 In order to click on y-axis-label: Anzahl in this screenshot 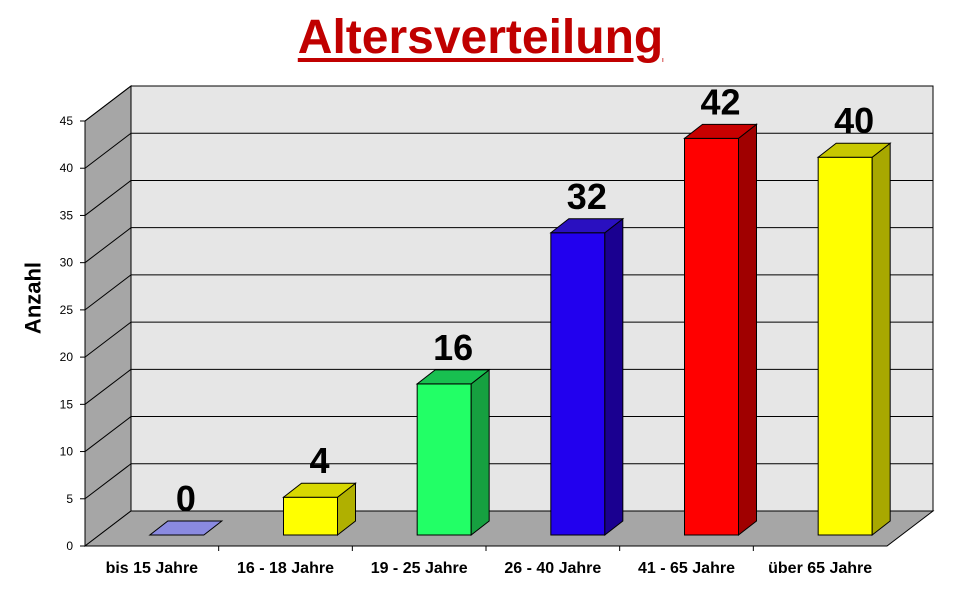, I will do `click(33, 298)`.